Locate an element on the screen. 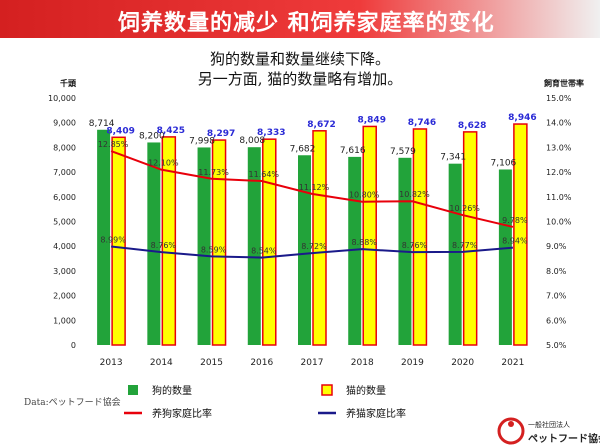  dog-bar-value-label: 7,106 is located at coordinates (504, 163).